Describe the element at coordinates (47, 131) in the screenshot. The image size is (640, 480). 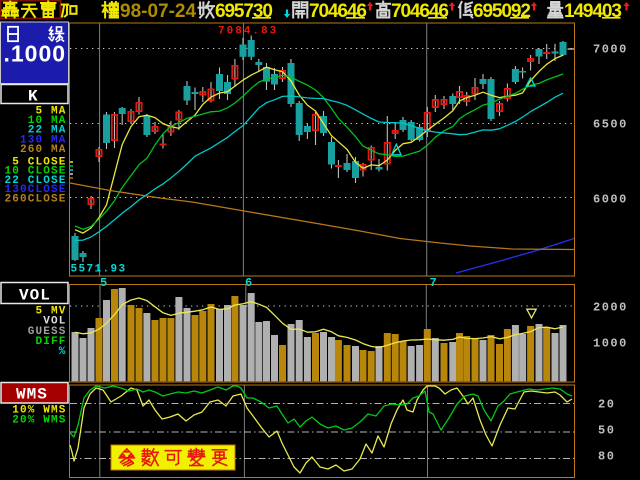
I see `svg-text: 22 MA` at that location.